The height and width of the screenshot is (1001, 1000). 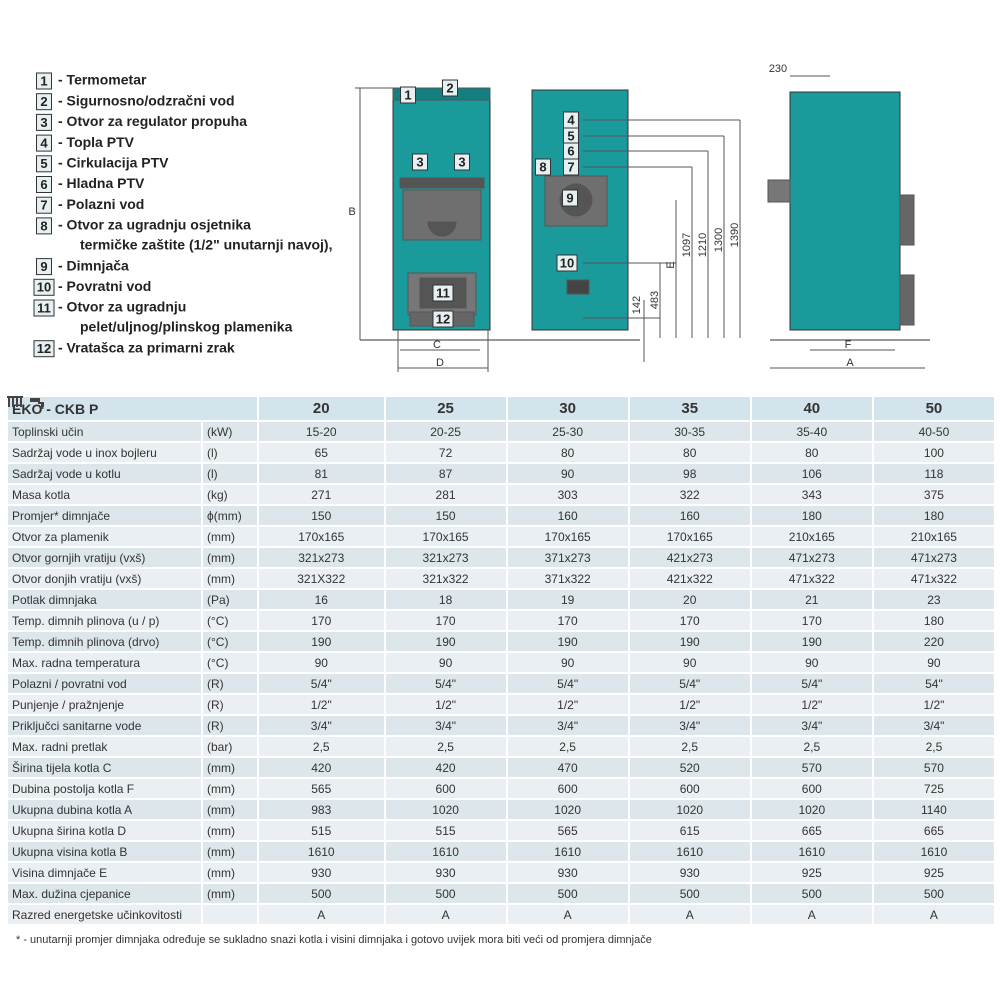 I want to click on cell: 371x273, so click(x=567, y=557).